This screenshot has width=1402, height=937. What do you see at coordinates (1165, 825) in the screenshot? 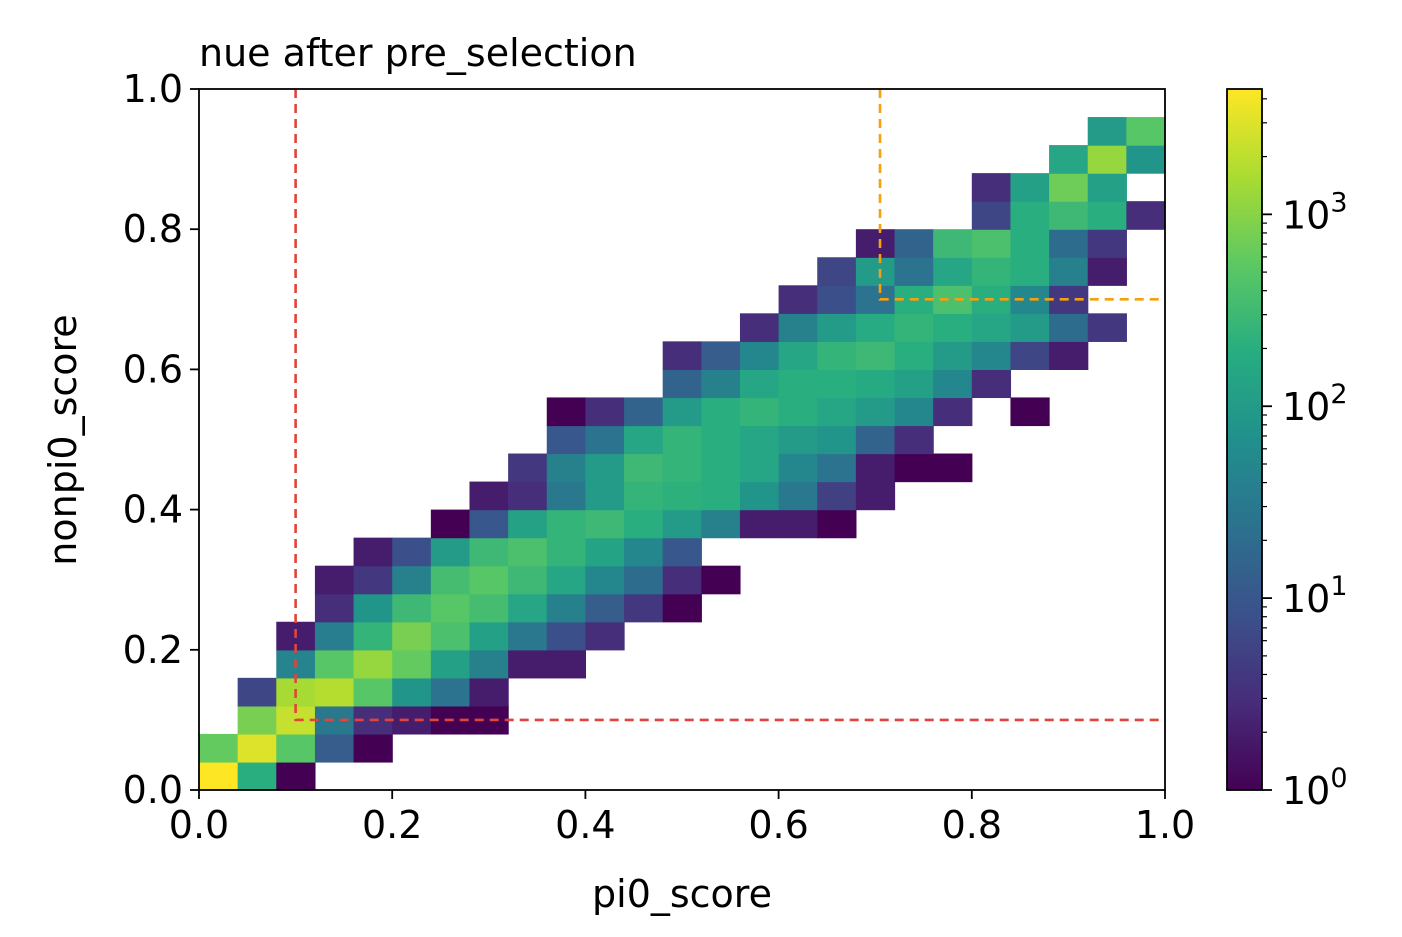
I see `x-tick-label: 1.0` at bounding box center [1165, 825].